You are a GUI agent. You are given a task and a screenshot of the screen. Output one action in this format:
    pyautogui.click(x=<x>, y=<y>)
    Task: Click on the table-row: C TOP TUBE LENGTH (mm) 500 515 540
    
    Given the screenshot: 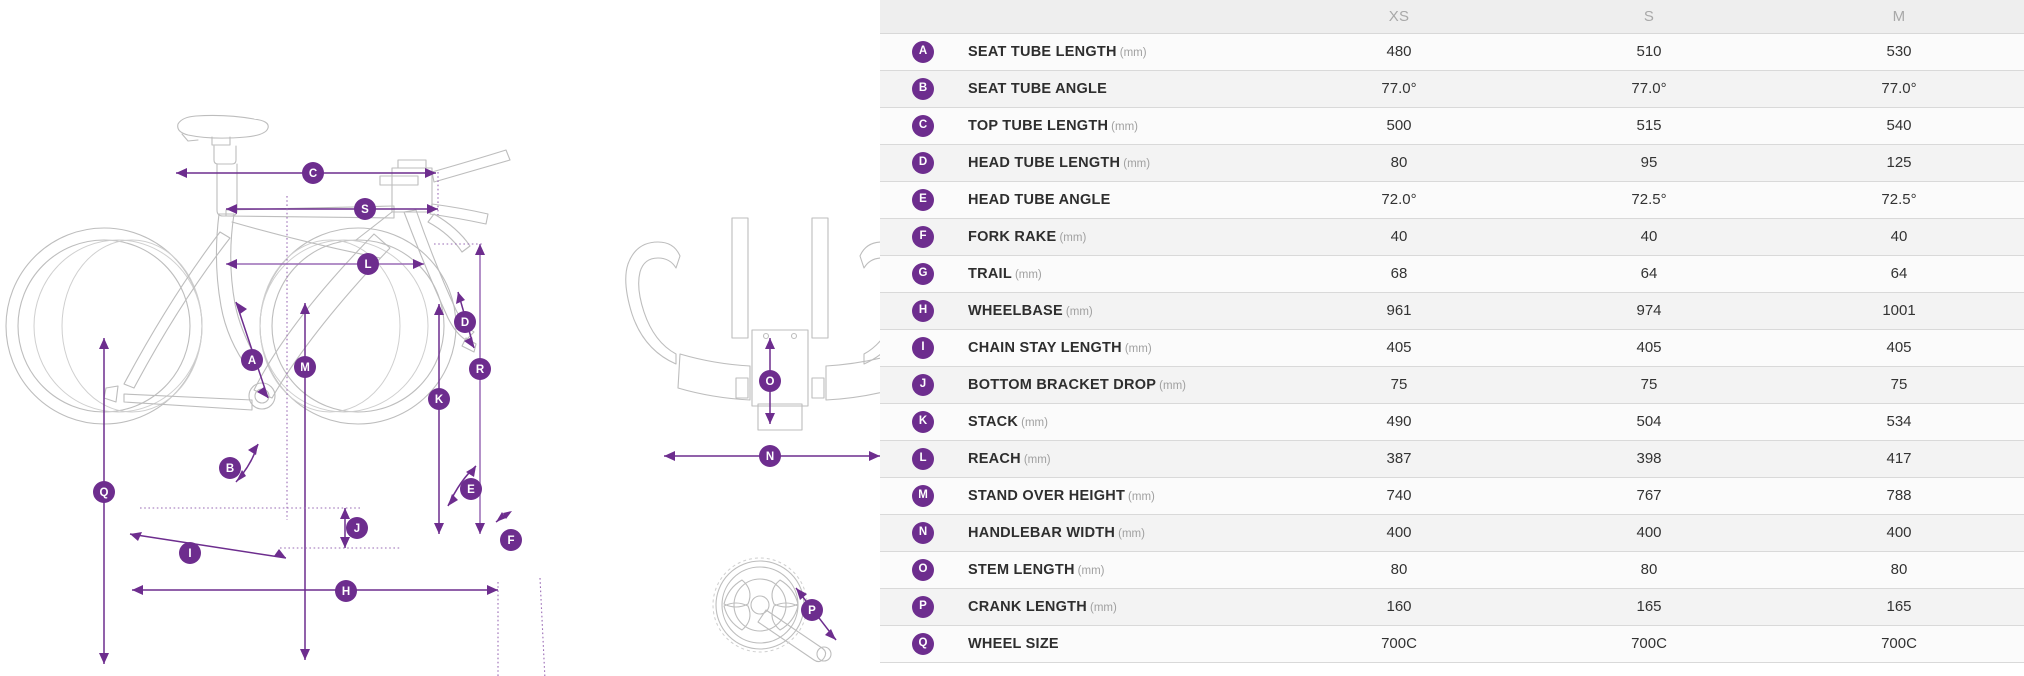 What is the action you would take?
    pyautogui.click(x=1452, y=126)
    